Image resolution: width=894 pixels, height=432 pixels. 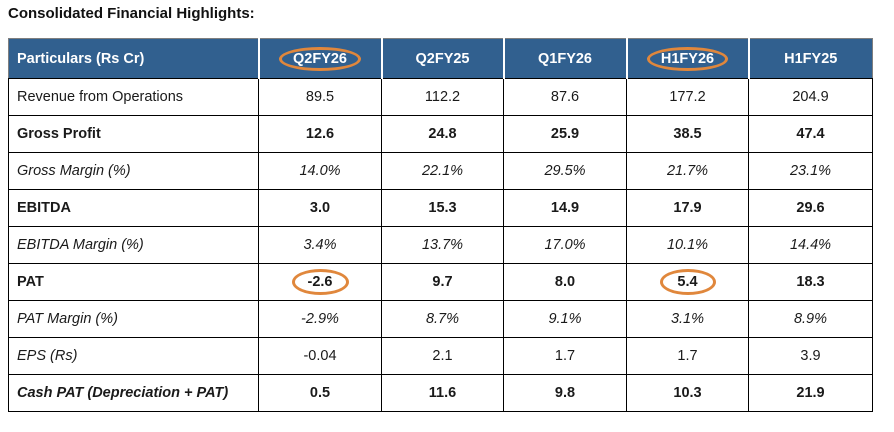 What do you see at coordinates (687, 208) in the screenshot?
I see `value-cell: 17.9` at bounding box center [687, 208].